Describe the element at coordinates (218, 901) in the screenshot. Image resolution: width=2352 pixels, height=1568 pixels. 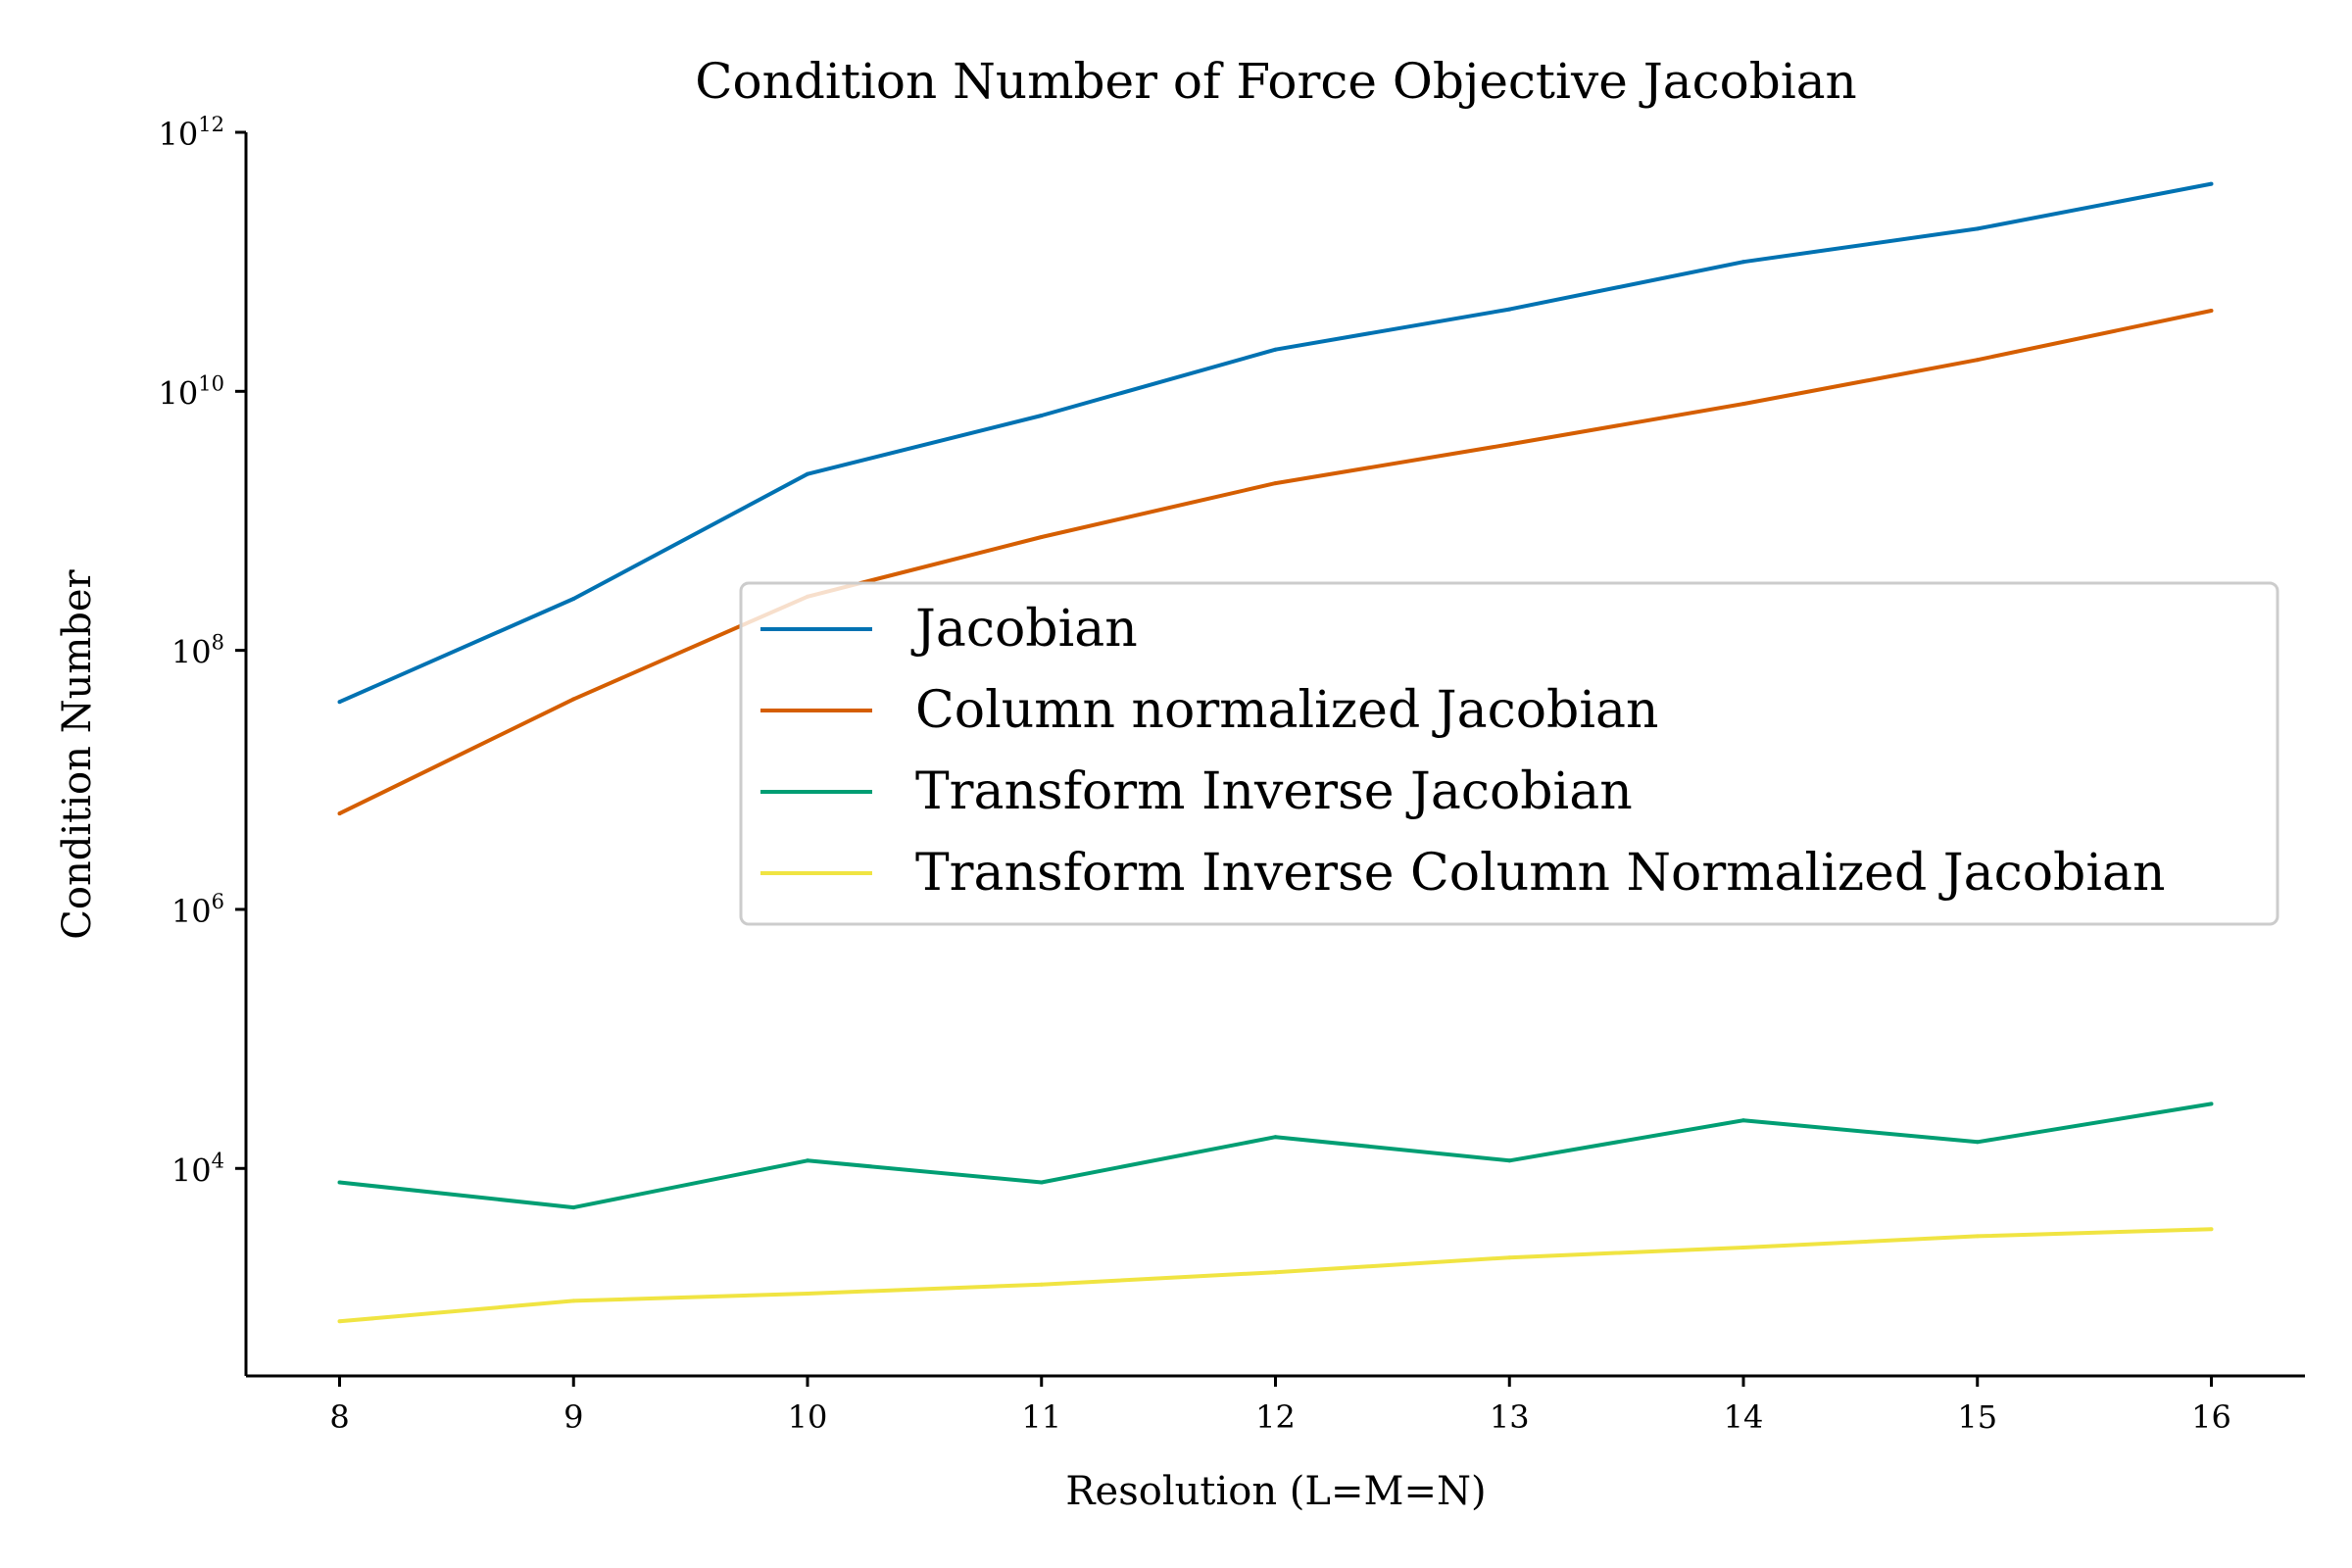
I see `y-tick-exponent: 6` at that location.